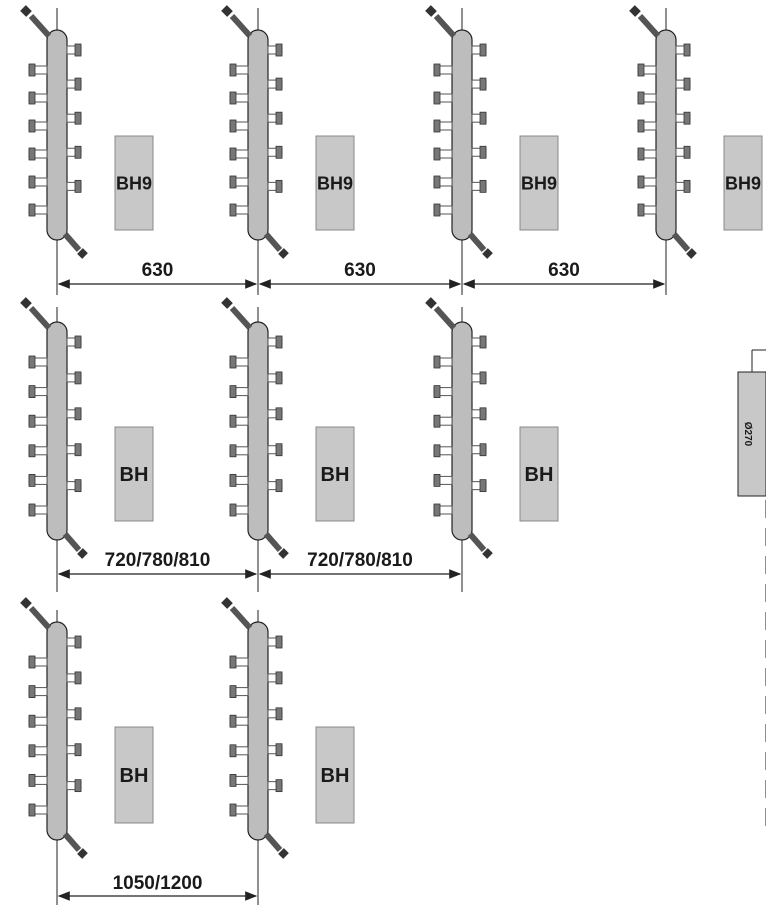 The image size is (766, 908). Describe the element at coordinates (158, 883) in the screenshot. I see `dimension-label: 1050/1200` at that location.